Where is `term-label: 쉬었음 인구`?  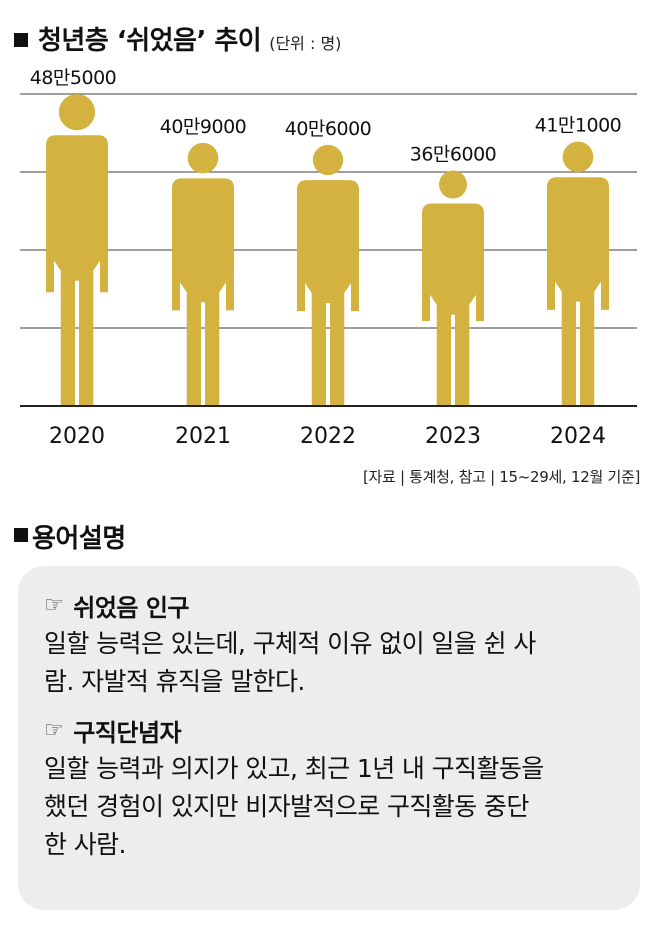 term-label: 쉬었음 인구 is located at coordinates (131, 608).